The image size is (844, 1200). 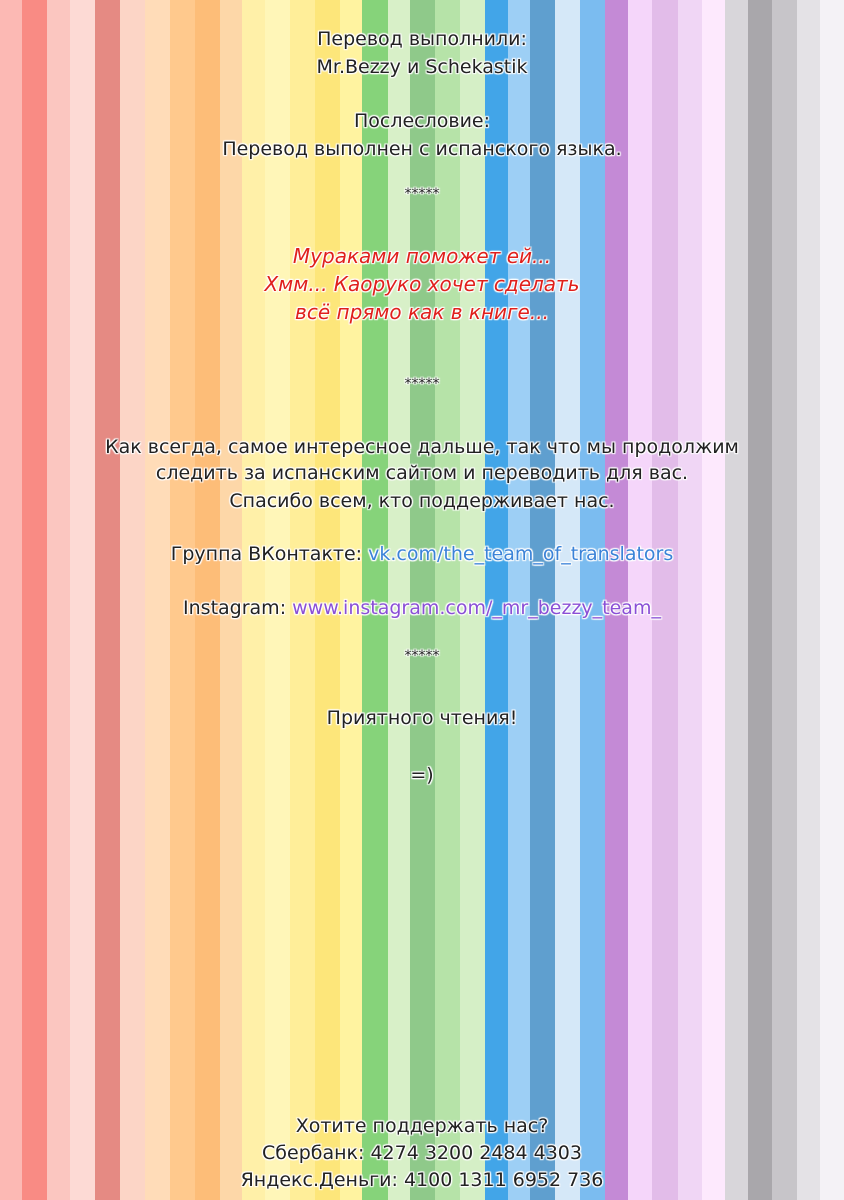 I want to click on afterword-heading: Послесловие:, so click(x=422, y=121).